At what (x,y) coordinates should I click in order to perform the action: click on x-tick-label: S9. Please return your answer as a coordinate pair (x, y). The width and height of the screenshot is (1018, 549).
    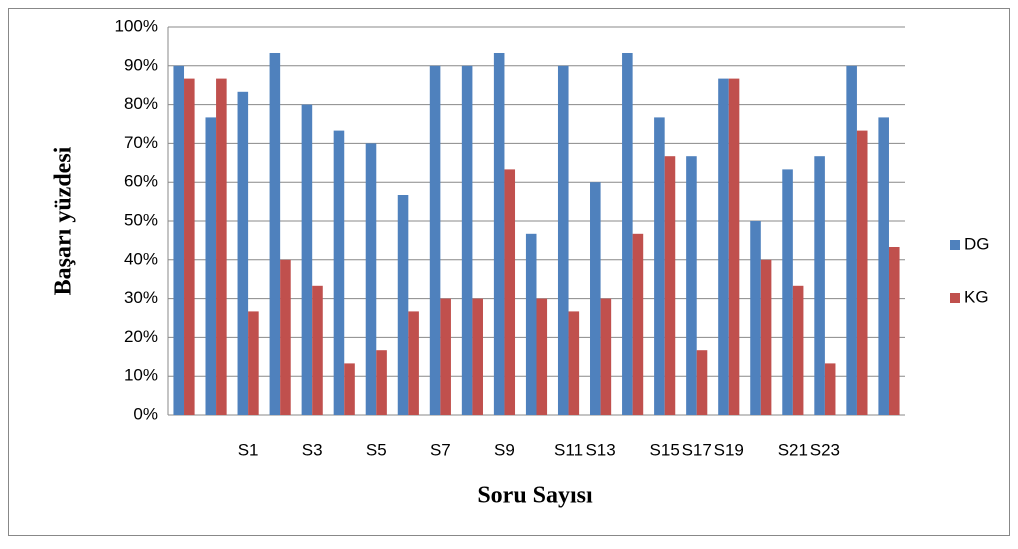
    Looking at the image, I should click on (504, 449).